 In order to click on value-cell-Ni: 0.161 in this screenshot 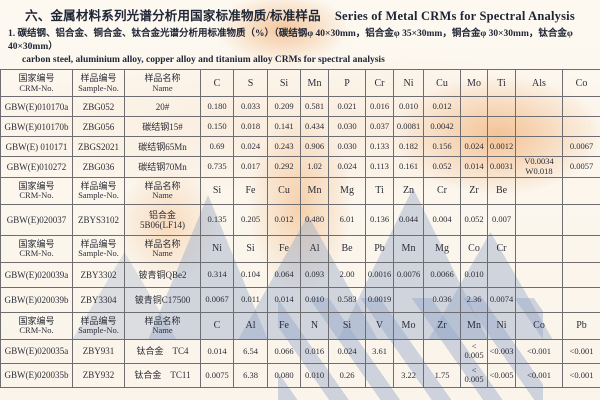, I will do `click(408, 167)`.